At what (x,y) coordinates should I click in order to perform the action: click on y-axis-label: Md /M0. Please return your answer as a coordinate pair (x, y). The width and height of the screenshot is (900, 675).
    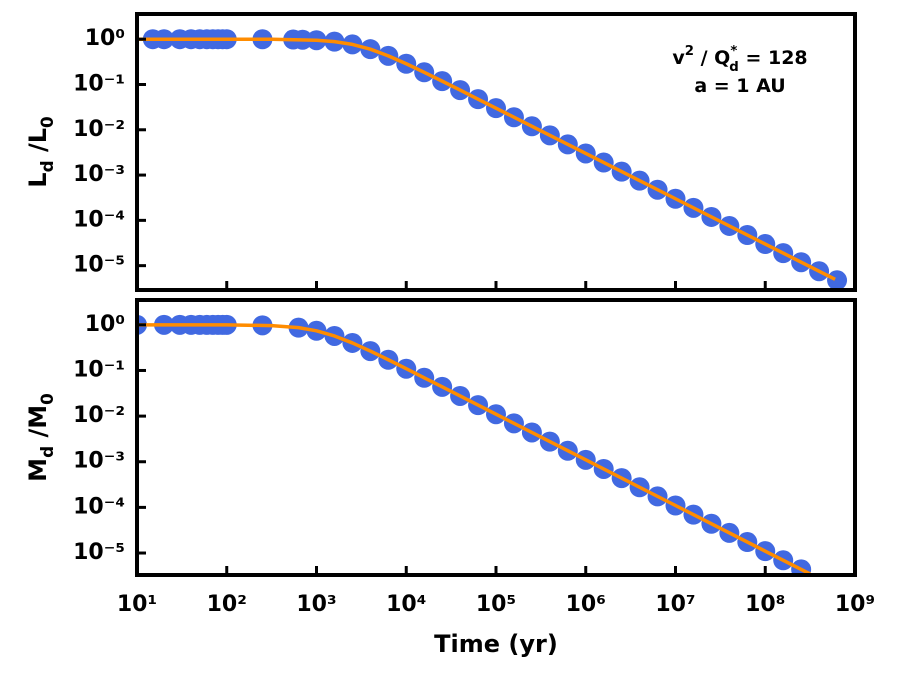
    Looking at the image, I should click on (40, 437).